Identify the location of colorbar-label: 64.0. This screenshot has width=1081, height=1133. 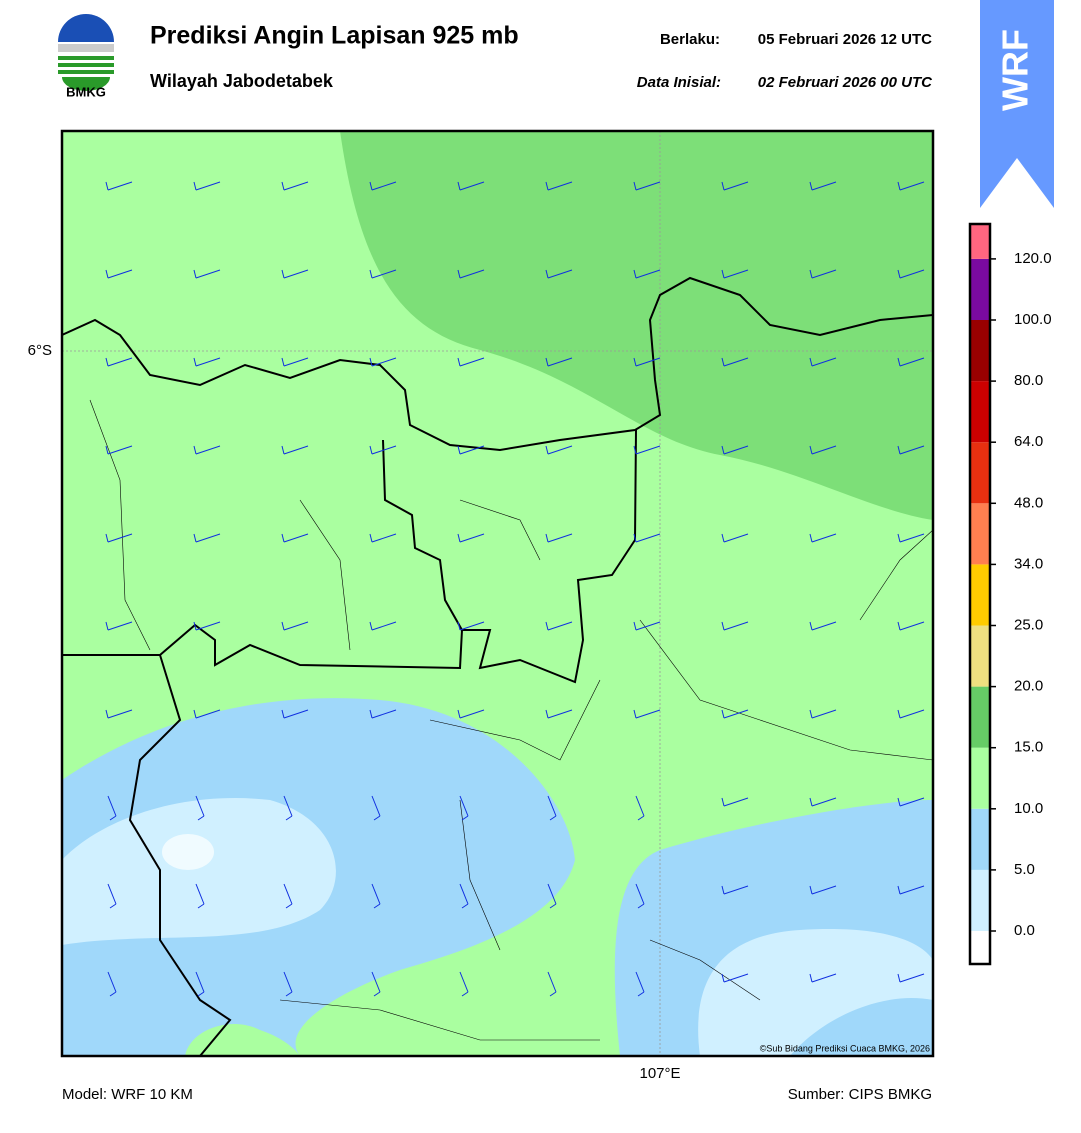
(1028, 441).